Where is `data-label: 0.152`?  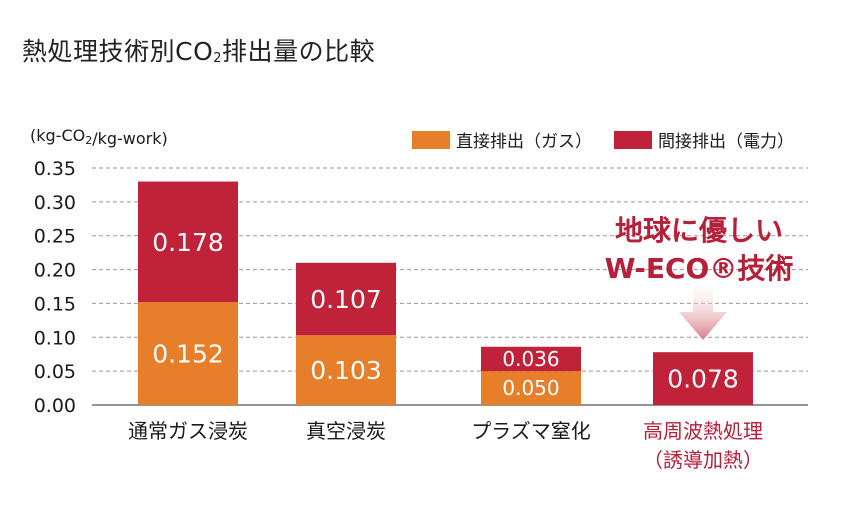
data-label: 0.152 is located at coordinates (188, 354).